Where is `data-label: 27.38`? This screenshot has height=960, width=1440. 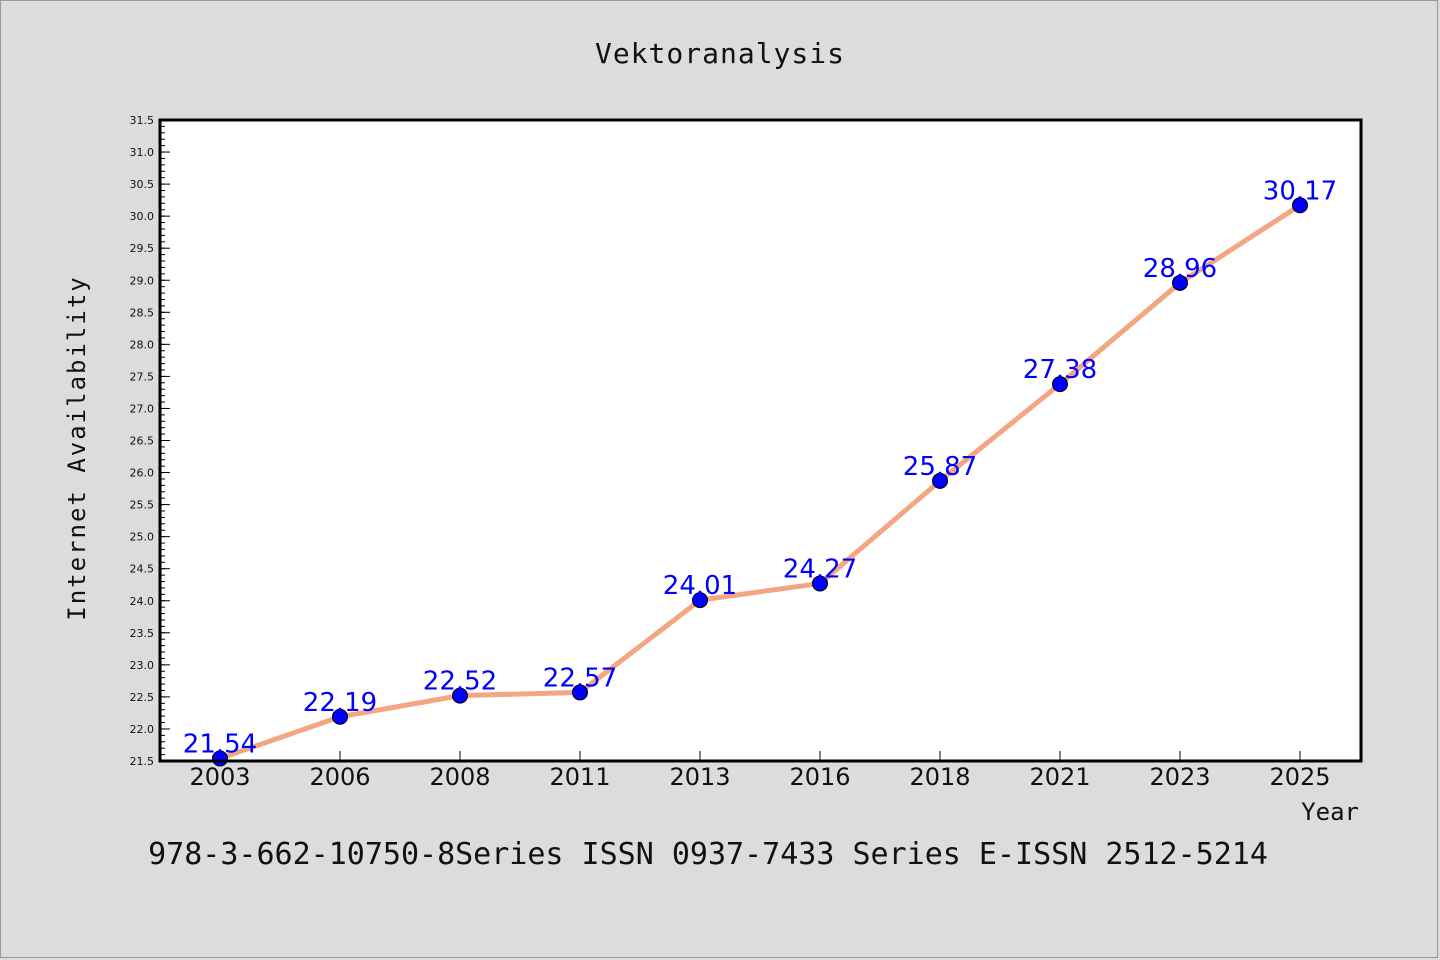
data-label: 27.38 is located at coordinates (1060, 370).